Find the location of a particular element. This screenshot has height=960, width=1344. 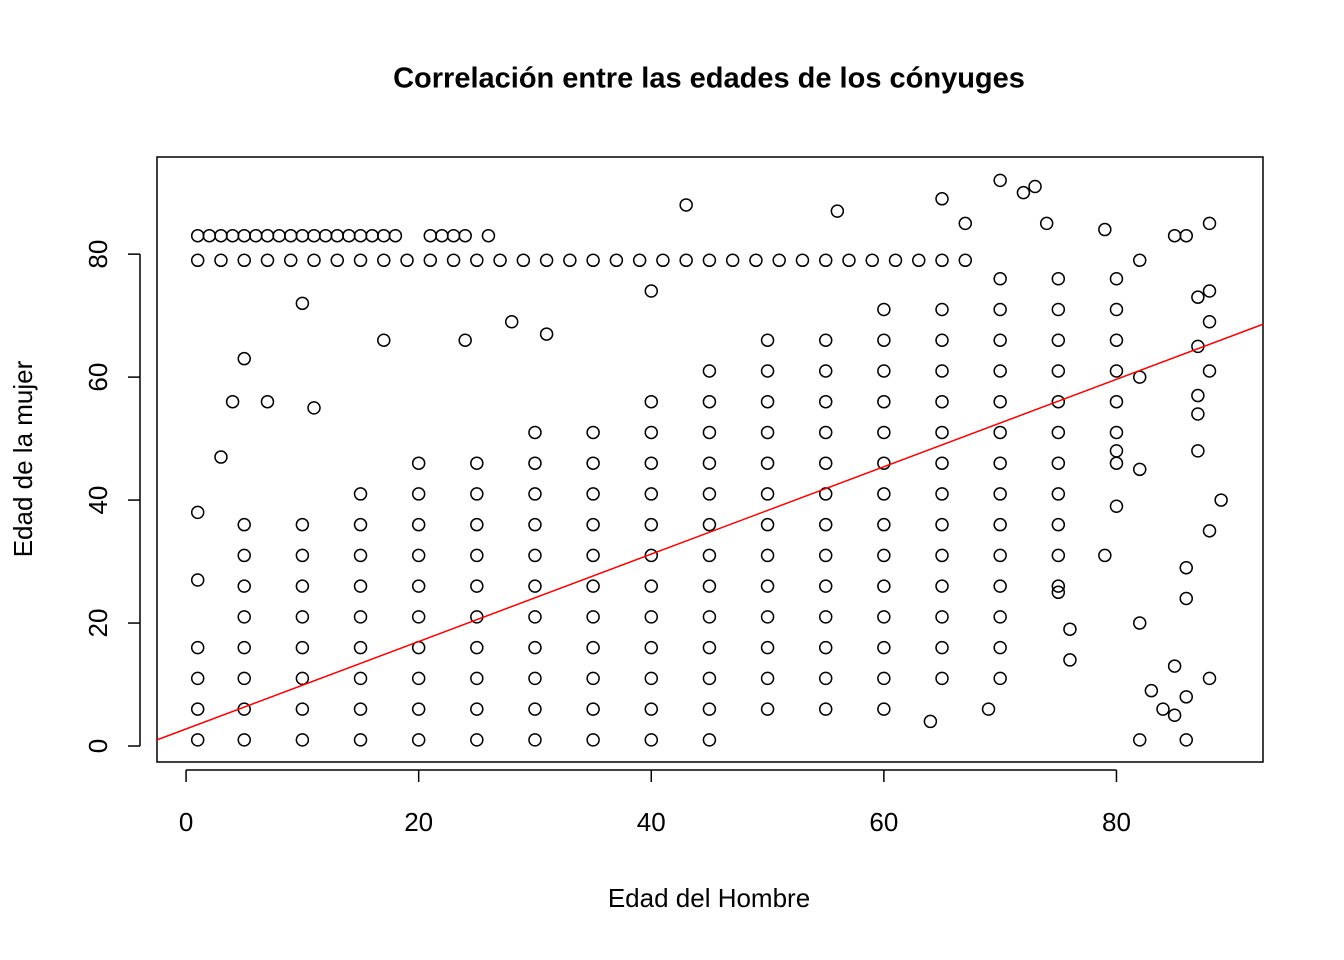

y-tick-label: 0 is located at coordinates (98, 746).